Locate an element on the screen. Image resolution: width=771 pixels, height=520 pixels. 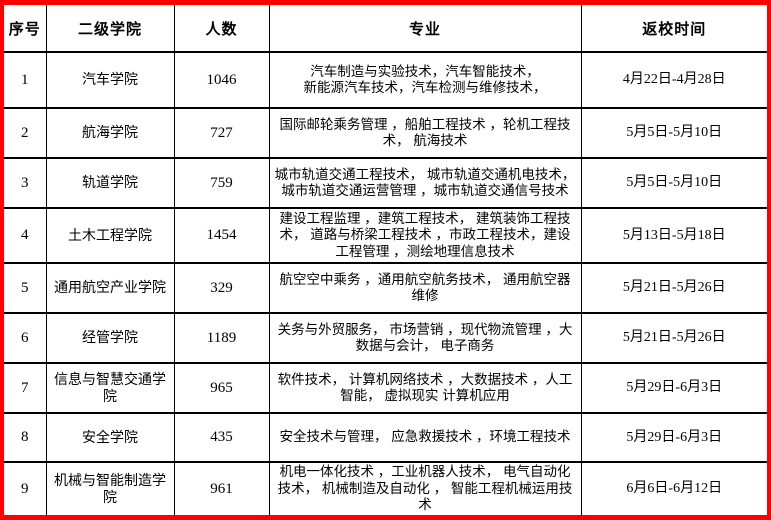
cell-college: 经管学院 is located at coordinates (110, 338).